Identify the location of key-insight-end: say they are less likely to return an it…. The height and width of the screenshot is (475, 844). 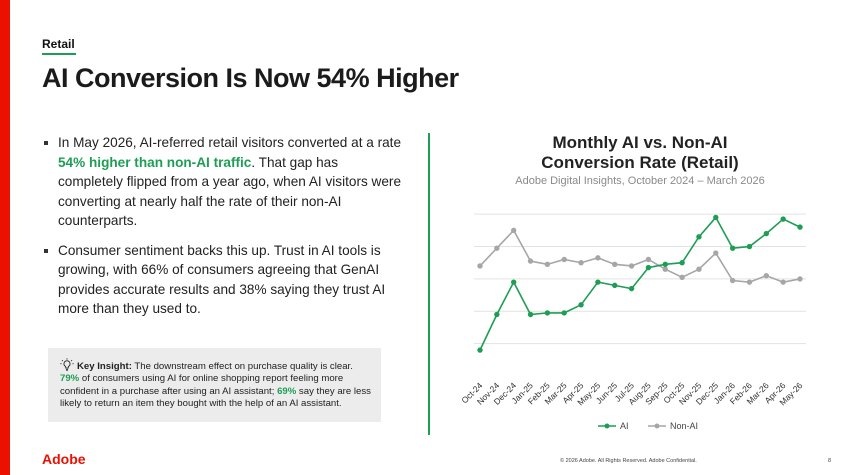
(215, 397).